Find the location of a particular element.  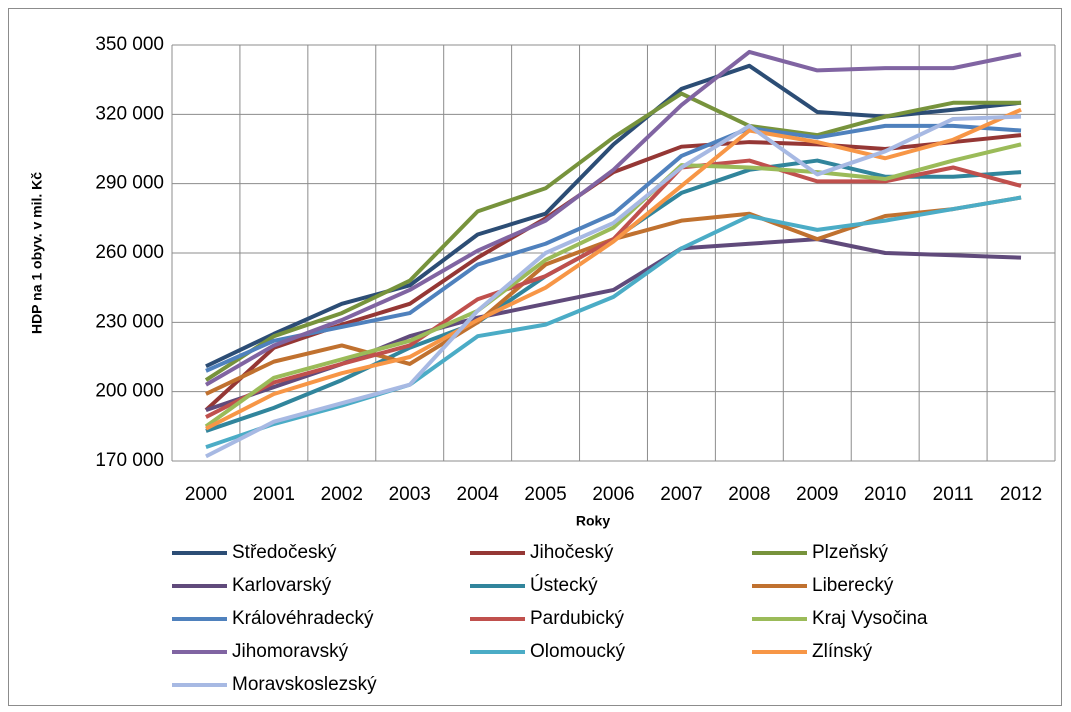

y-tick-label: 350 000 is located at coordinates (129, 44).